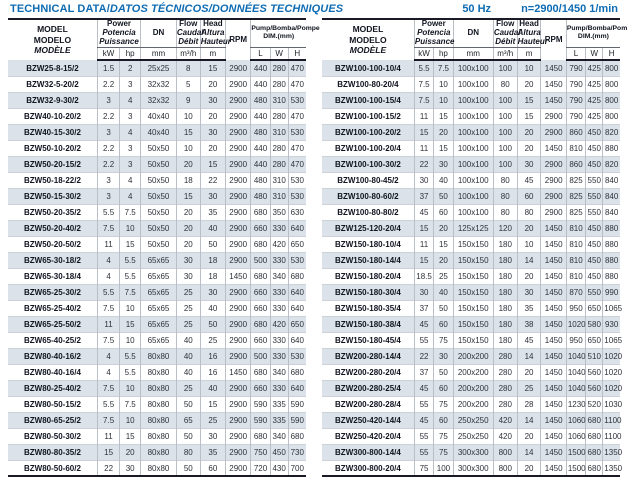 The width and height of the screenshot is (627, 500). What do you see at coordinates (368, 100) in the screenshot?
I see `model-cell: BZW100-100-15/4` at bounding box center [368, 100].